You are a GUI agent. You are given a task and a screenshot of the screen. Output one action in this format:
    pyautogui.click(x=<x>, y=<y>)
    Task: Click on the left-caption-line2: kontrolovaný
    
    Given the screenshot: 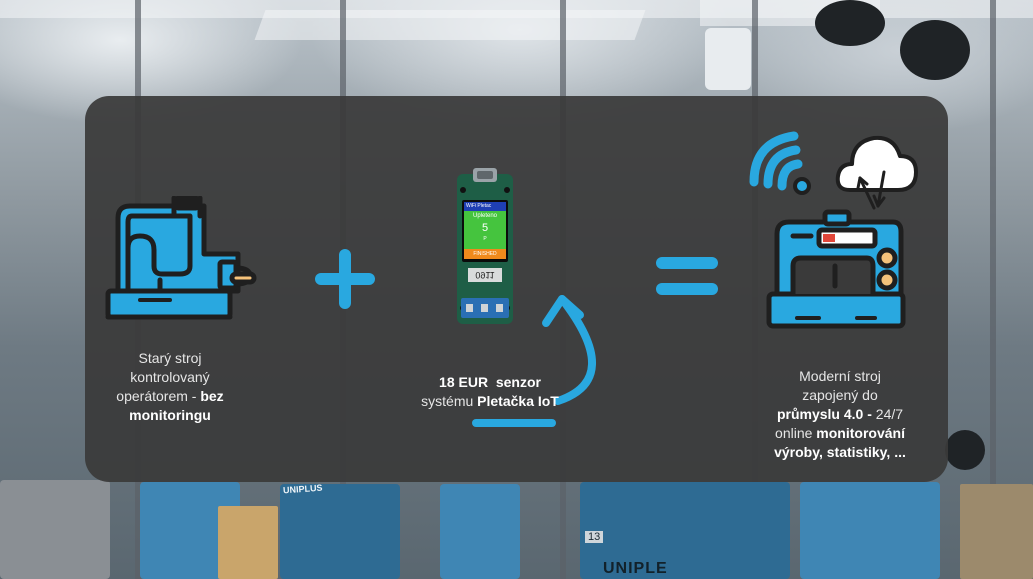 What is the action you would take?
    pyautogui.click(x=170, y=377)
    